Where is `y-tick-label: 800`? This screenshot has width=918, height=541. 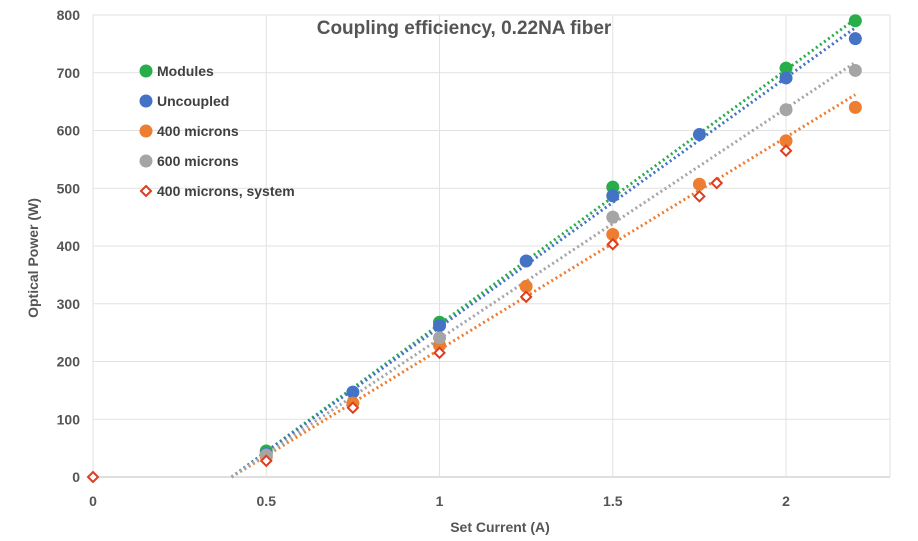 y-tick-label: 800 is located at coordinates (69, 15).